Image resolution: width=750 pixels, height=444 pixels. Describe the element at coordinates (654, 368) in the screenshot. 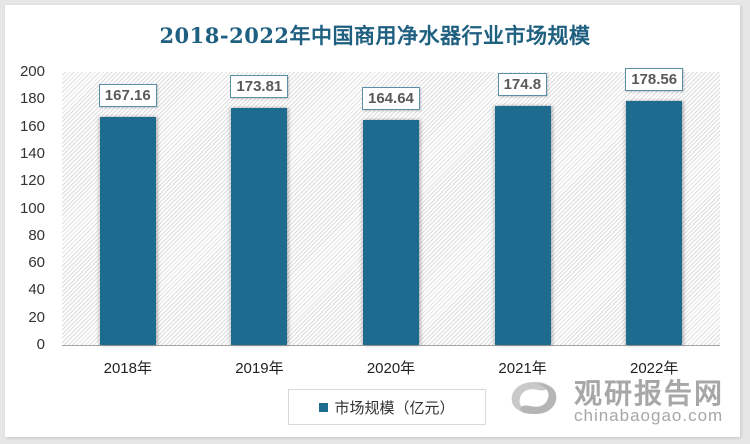

I see `x-tick-label: 2022年` at that location.